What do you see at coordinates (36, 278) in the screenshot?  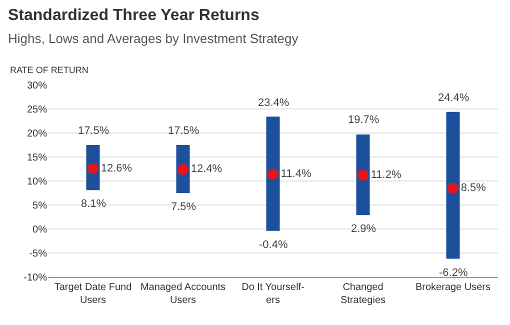 I see `y-tick-label: -10%` at bounding box center [36, 278].